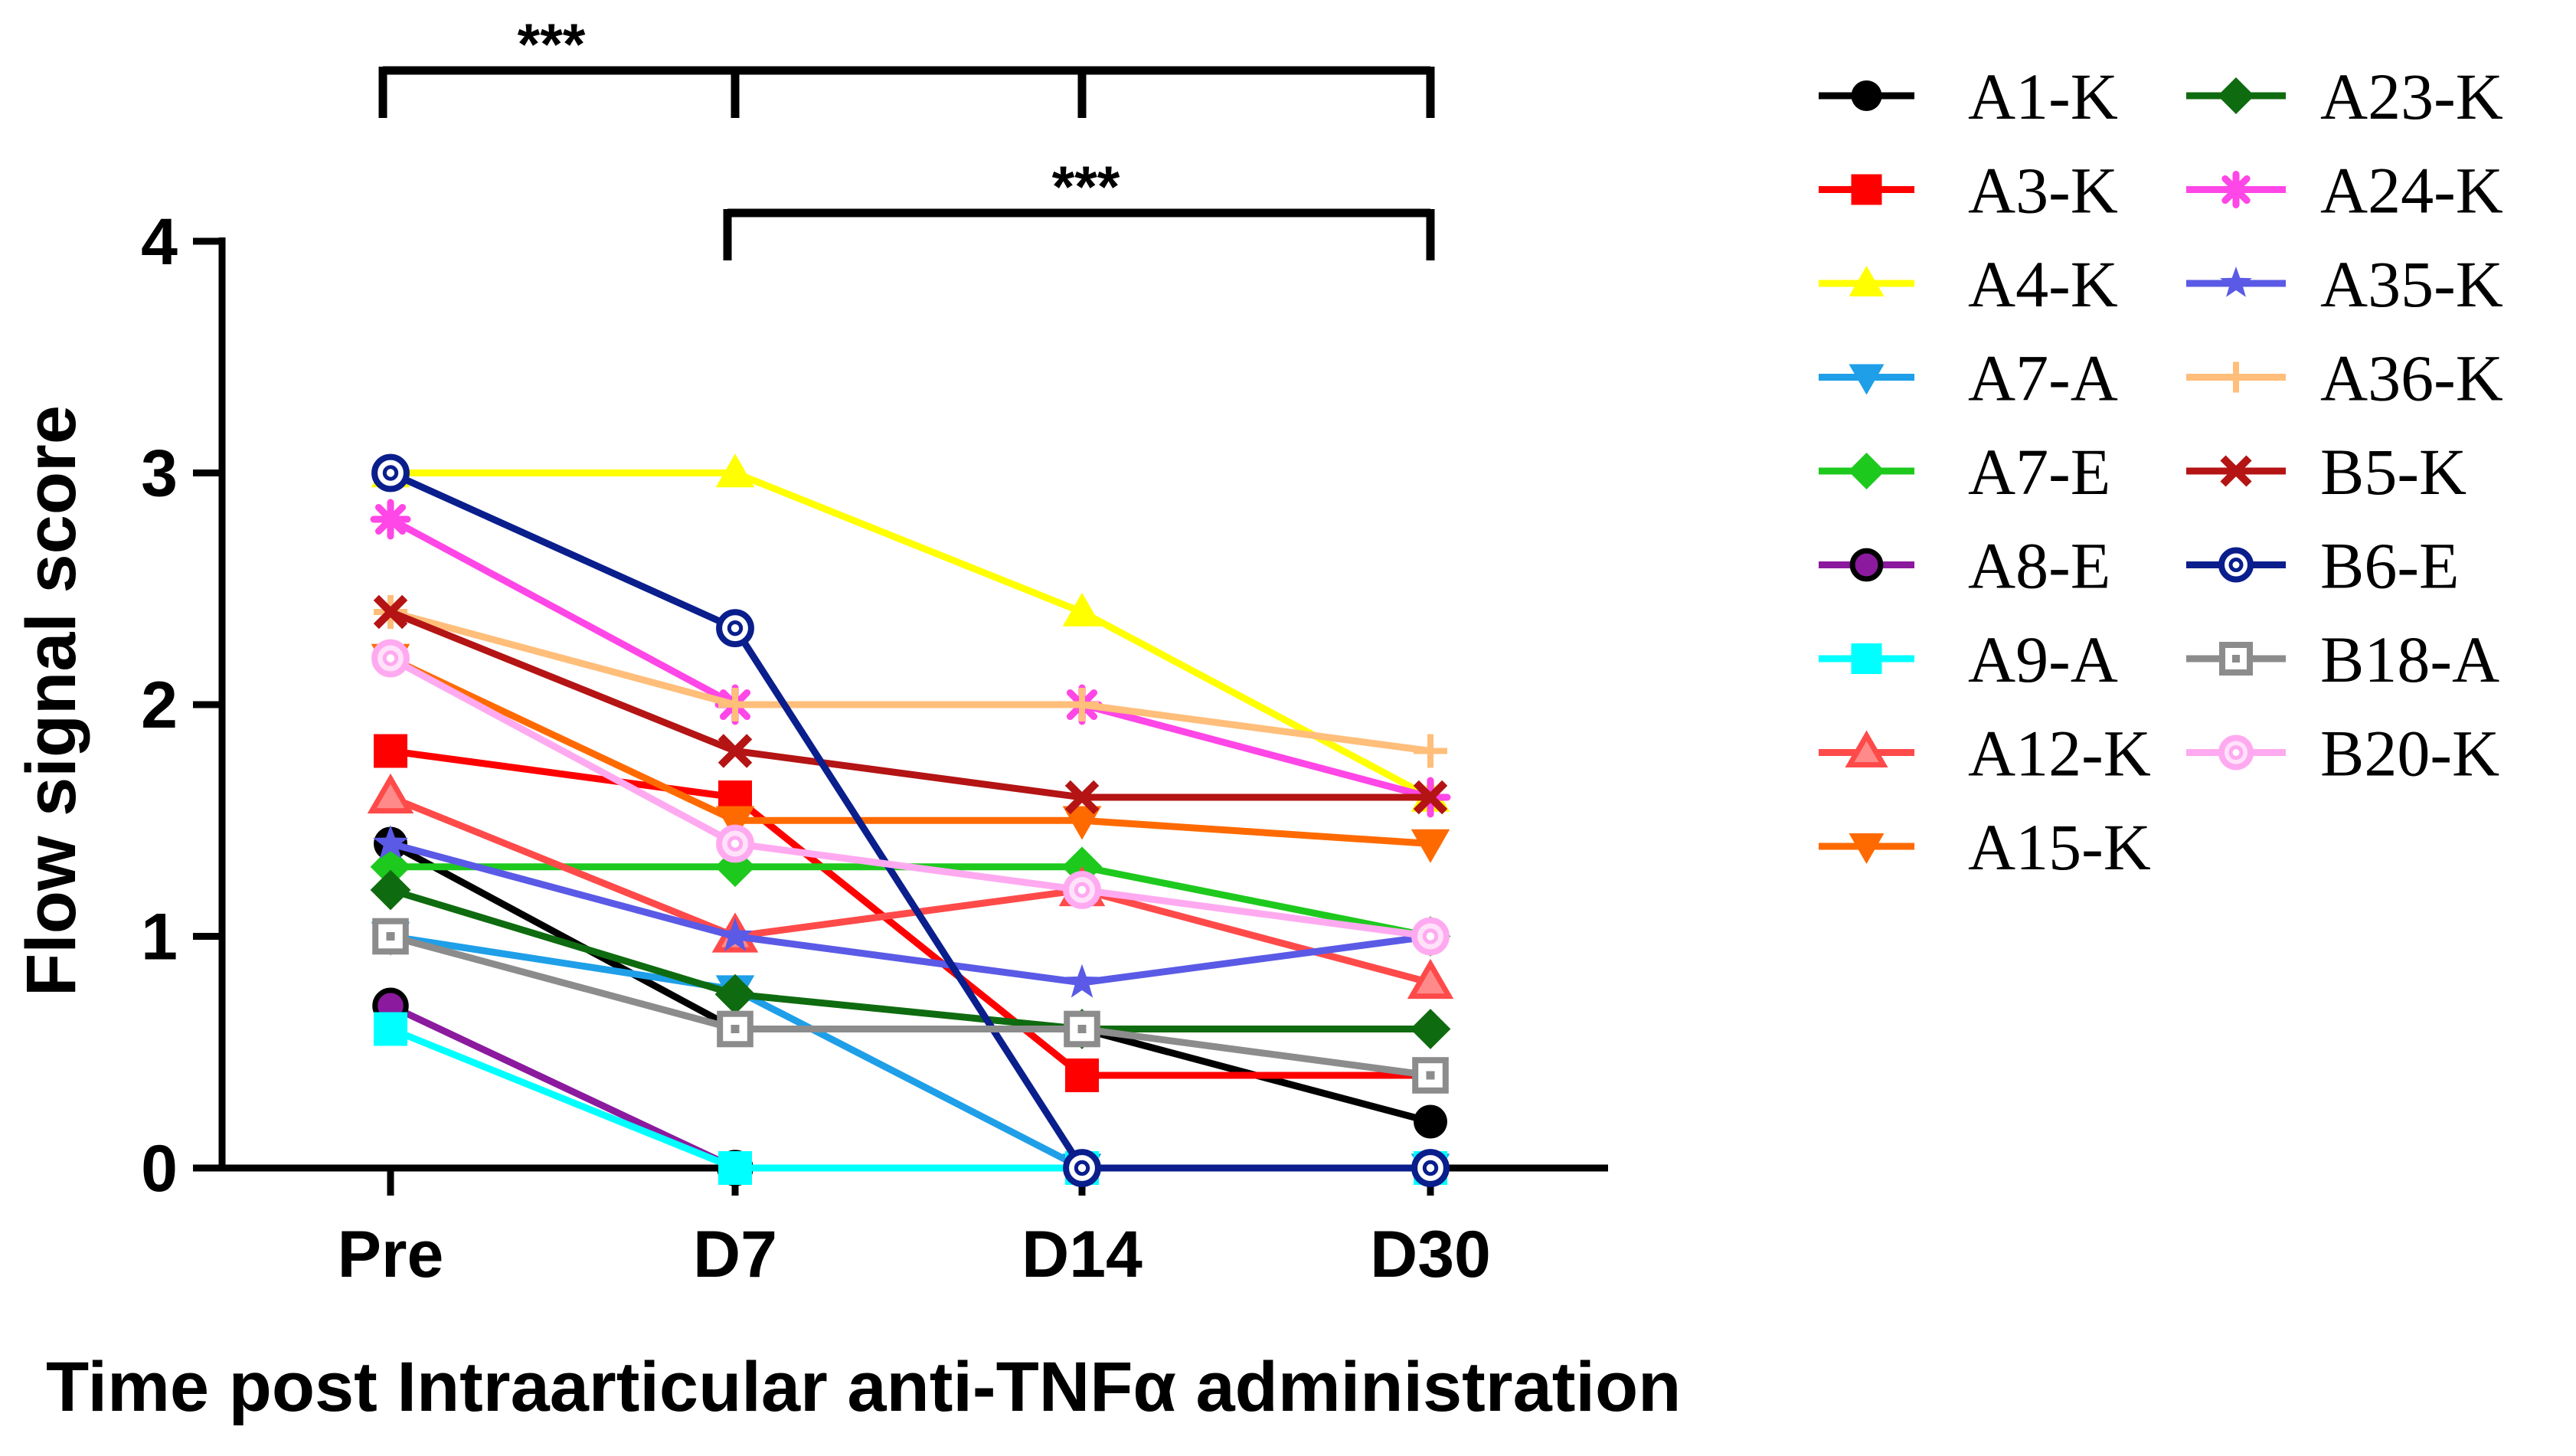 The height and width of the screenshot is (1456, 2576). I want to click on data-point-b20-k-pre, so click(390, 658).